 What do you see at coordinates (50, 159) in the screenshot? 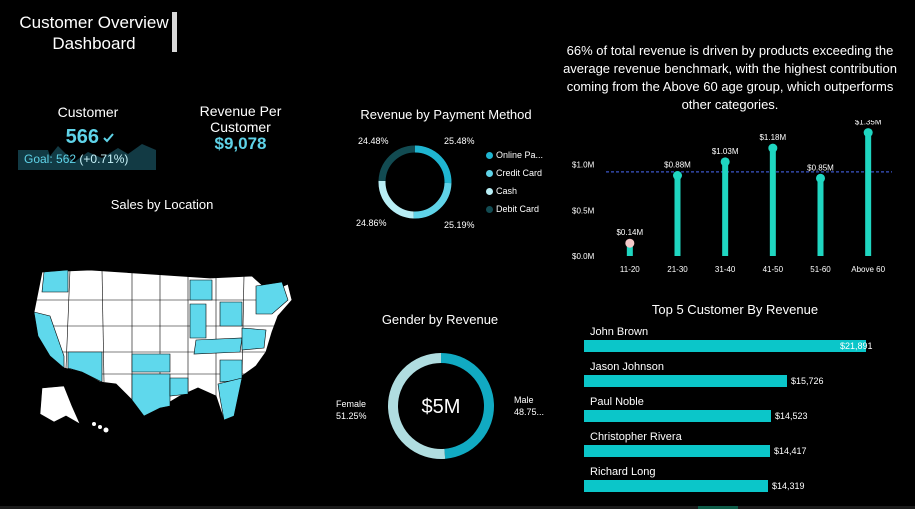
I see `customer-goal-value: Goal: 562` at bounding box center [50, 159].